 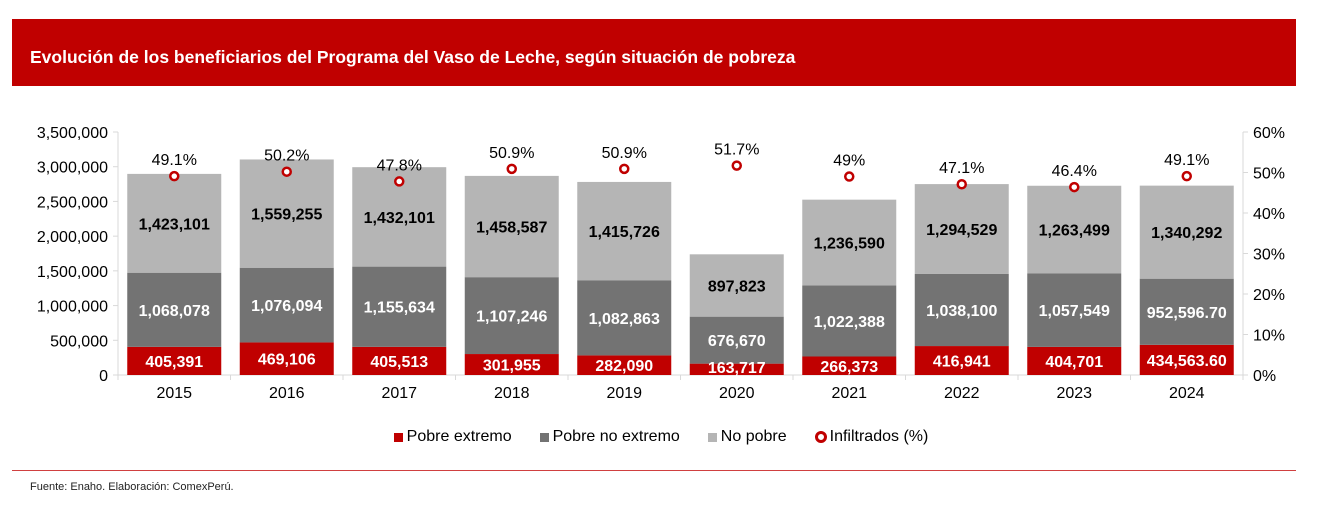 What do you see at coordinates (1269, 174) in the screenshot?
I see `y-right-tick-label: 50%` at bounding box center [1269, 174].